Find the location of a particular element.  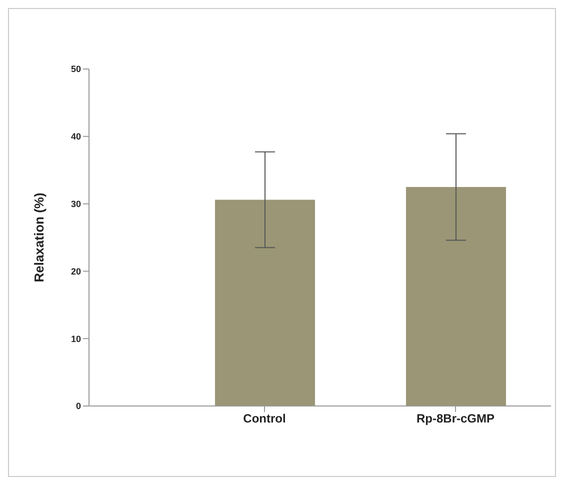

y-tick-label: 10 is located at coordinates (75, 339).